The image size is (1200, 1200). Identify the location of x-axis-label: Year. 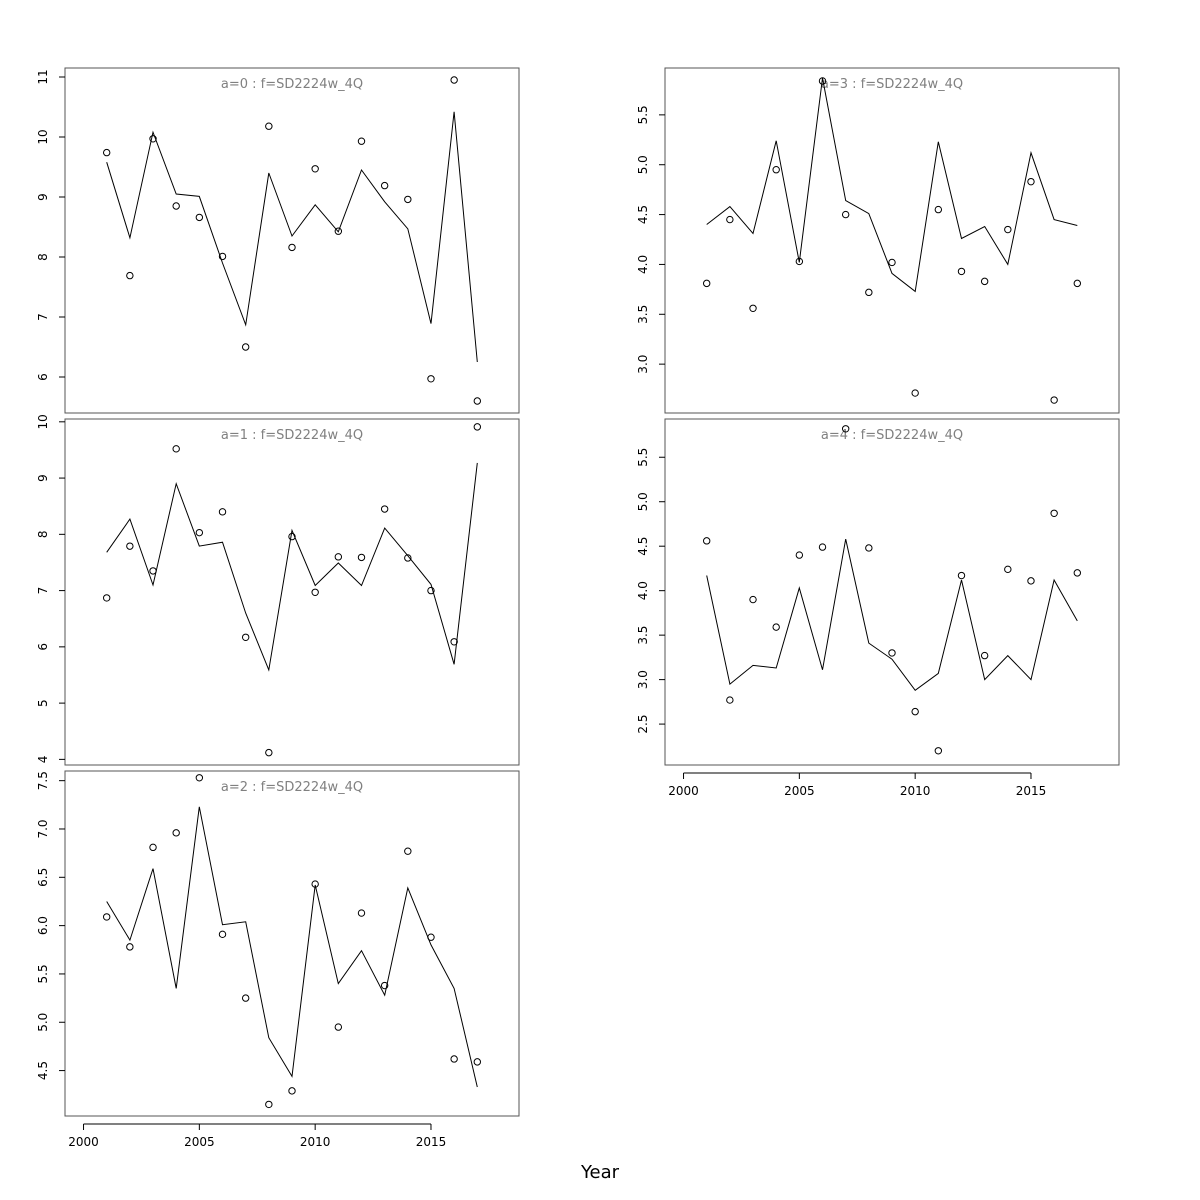
(600, 1172).